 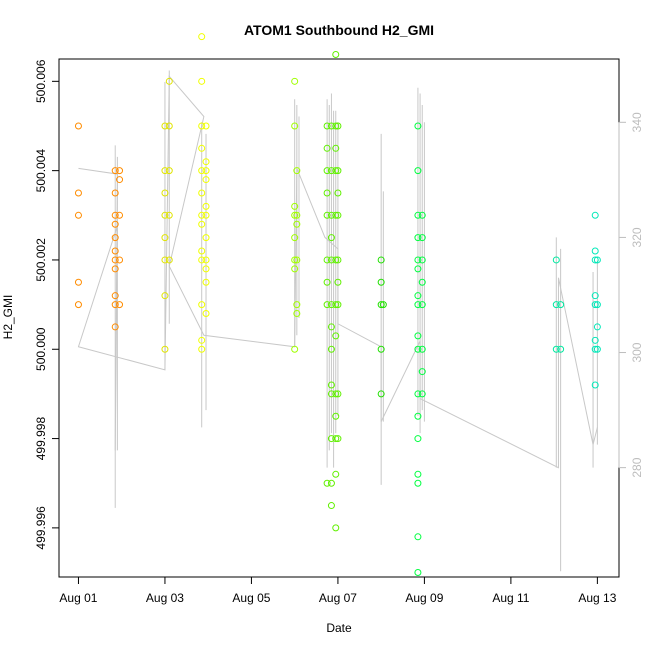 I want to click on y2-tick-label: 280, so click(x=637, y=467).